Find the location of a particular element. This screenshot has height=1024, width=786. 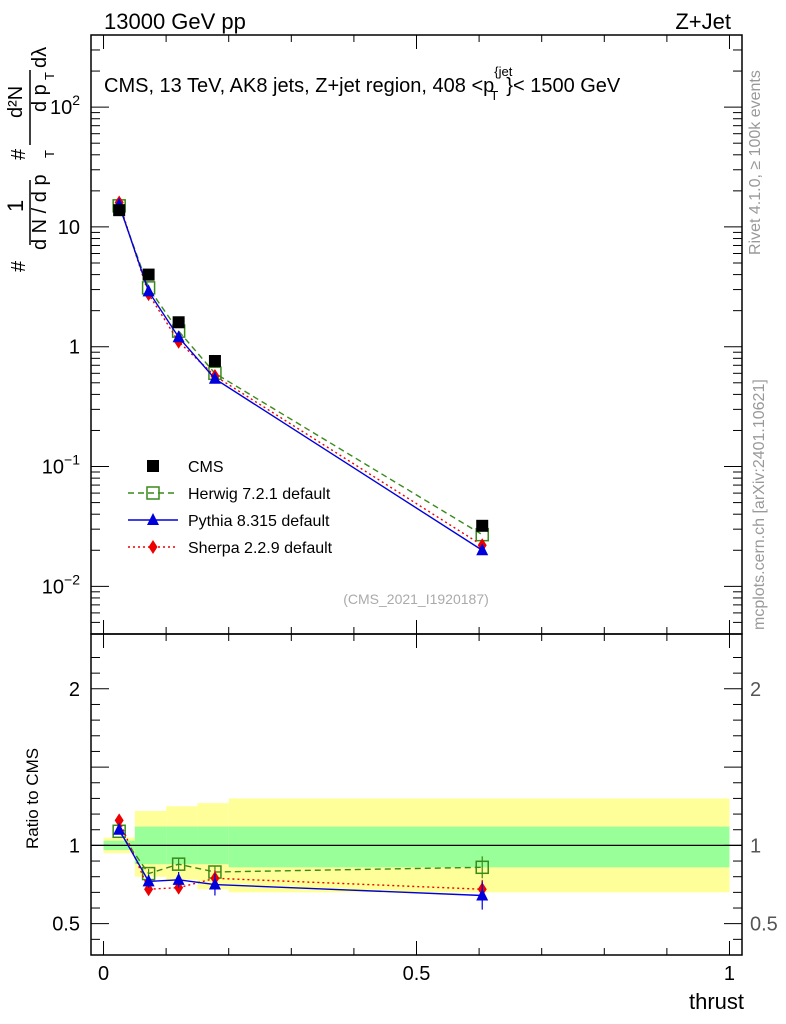

chart-title-sup: {jet is located at coordinates (503, 71).